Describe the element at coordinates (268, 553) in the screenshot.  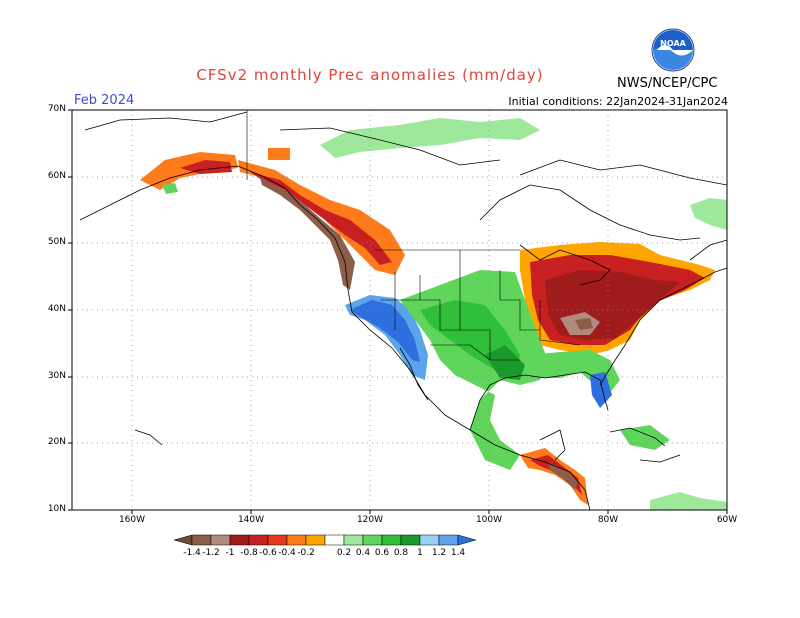
I see `colorbar-label: -0.6` at that location.